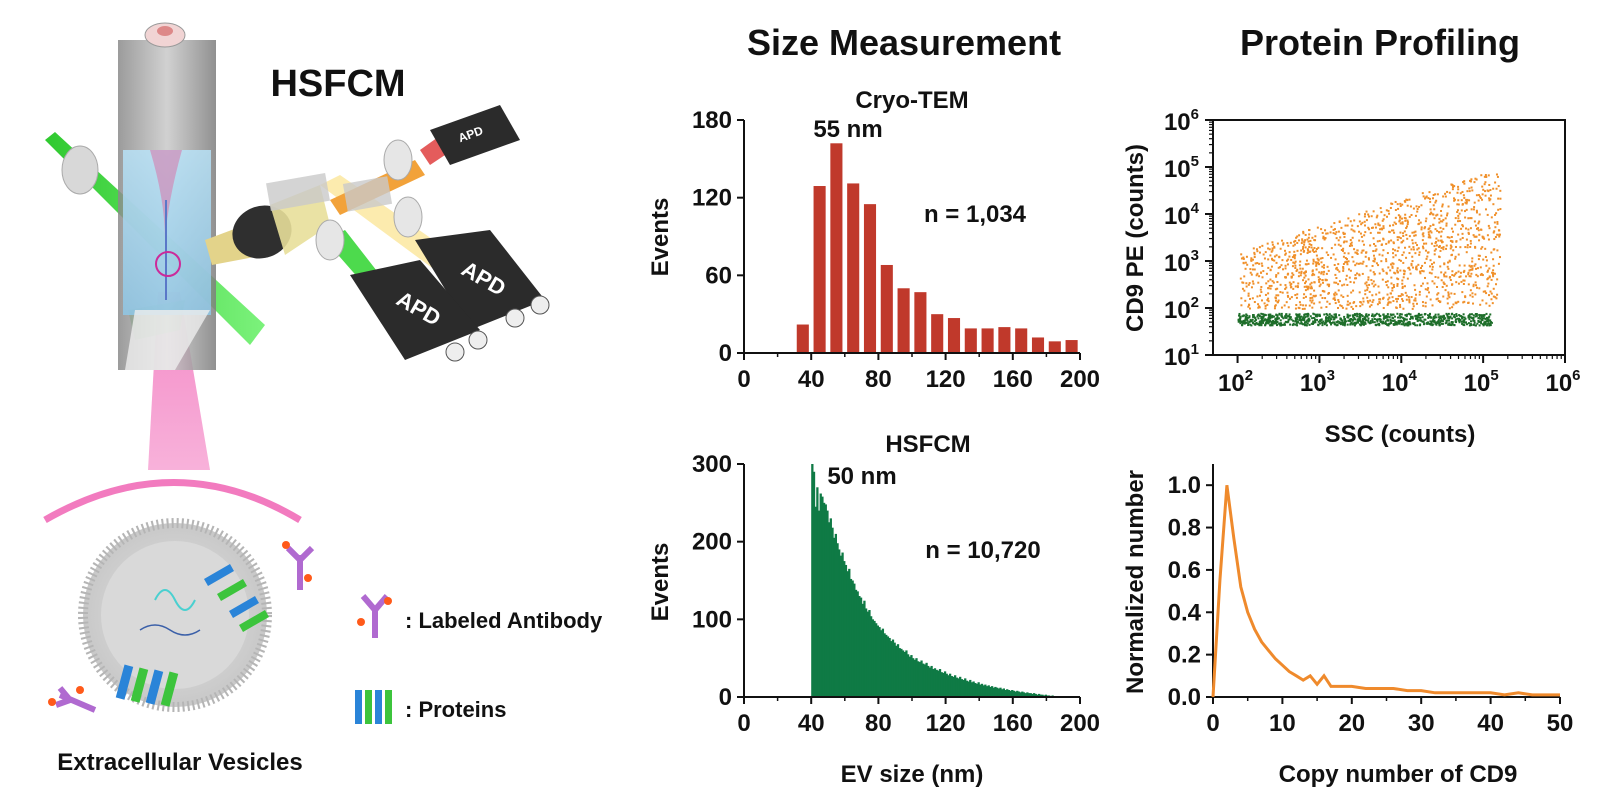 The height and width of the screenshot is (812, 1600). Describe the element at coordinates (870, 278) in the screenshot. I see `cryo-bar` at that location.